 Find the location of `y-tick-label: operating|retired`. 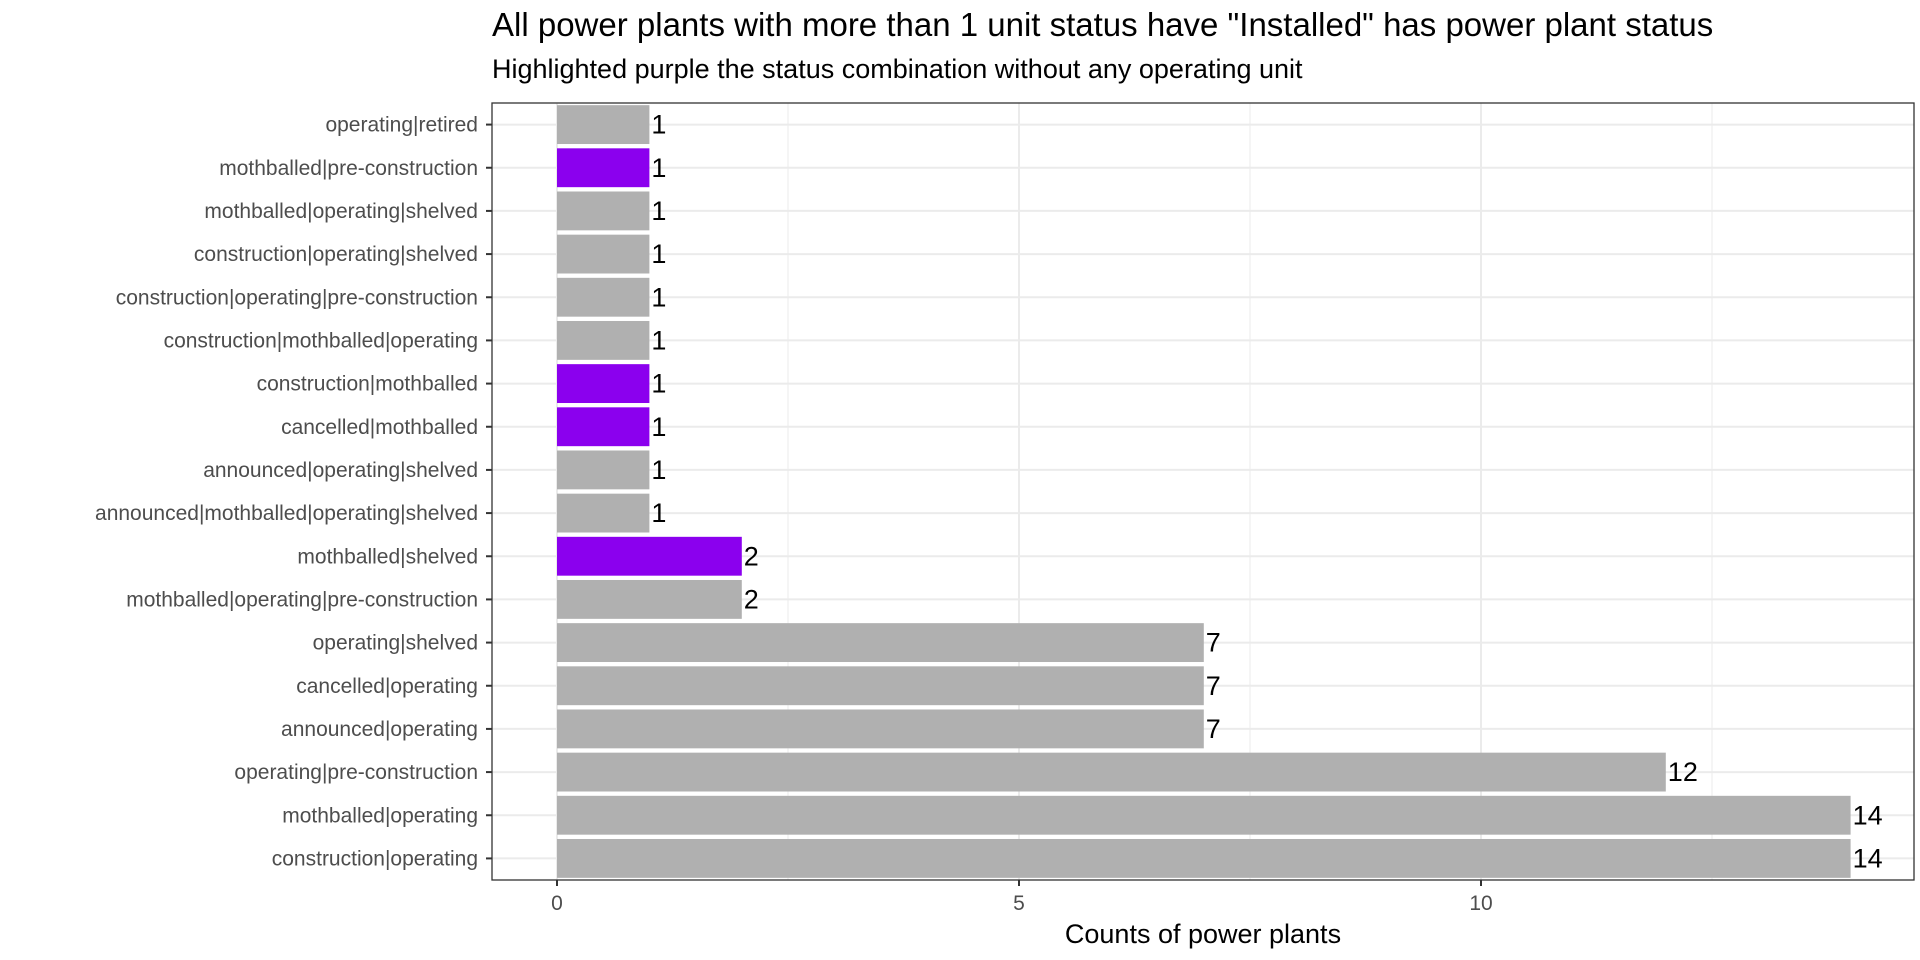

y-tick-label: operating|retired is located at coordinates (401, 125).